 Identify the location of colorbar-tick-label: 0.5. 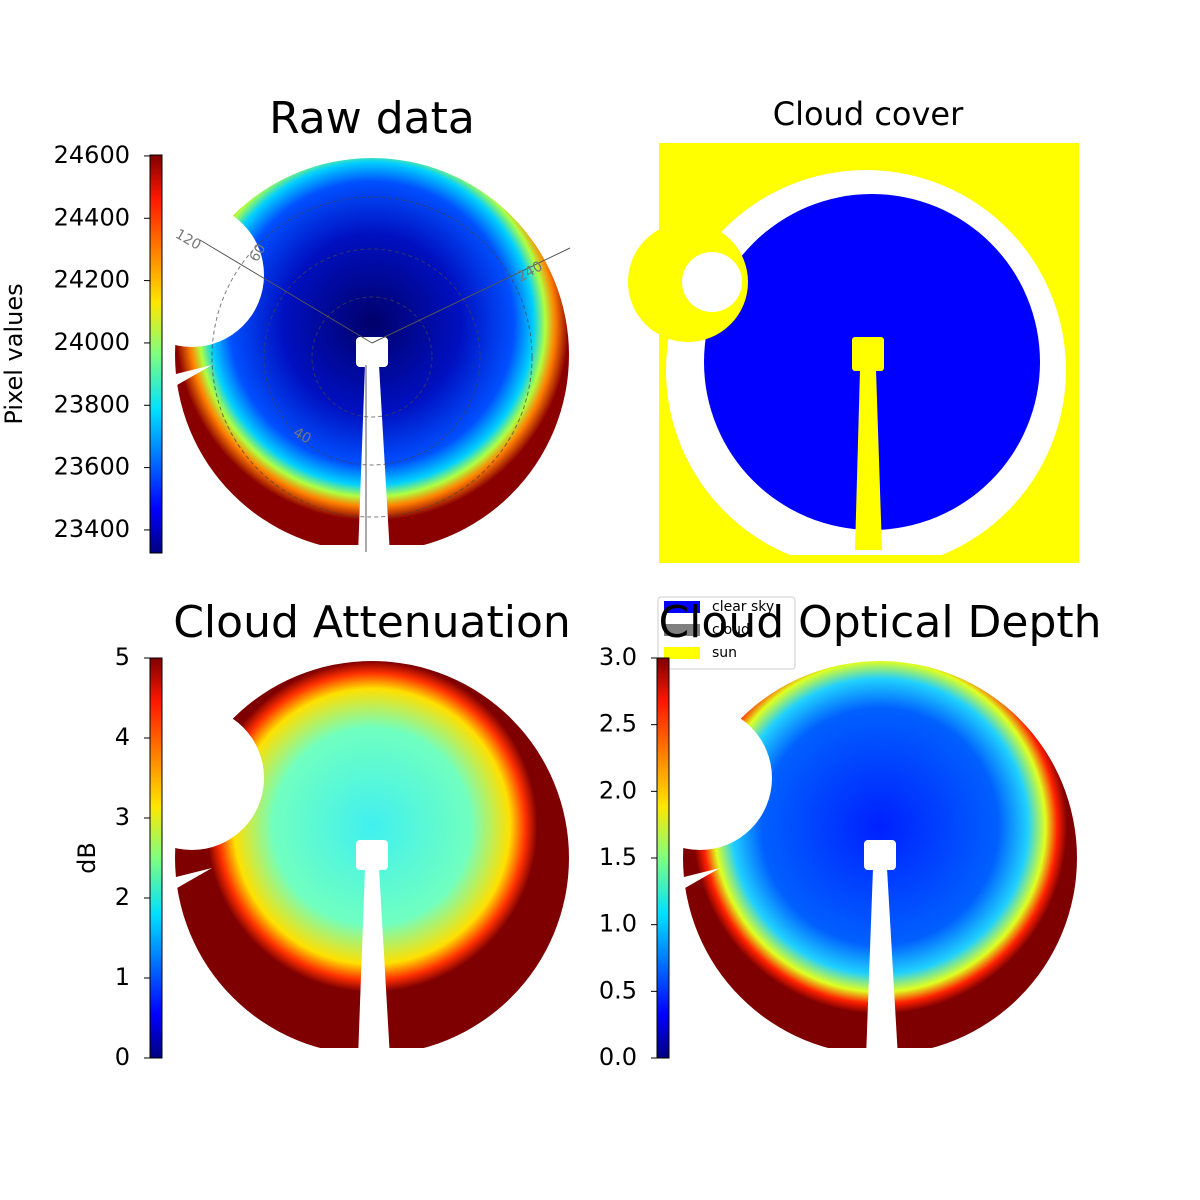
(618, 990).